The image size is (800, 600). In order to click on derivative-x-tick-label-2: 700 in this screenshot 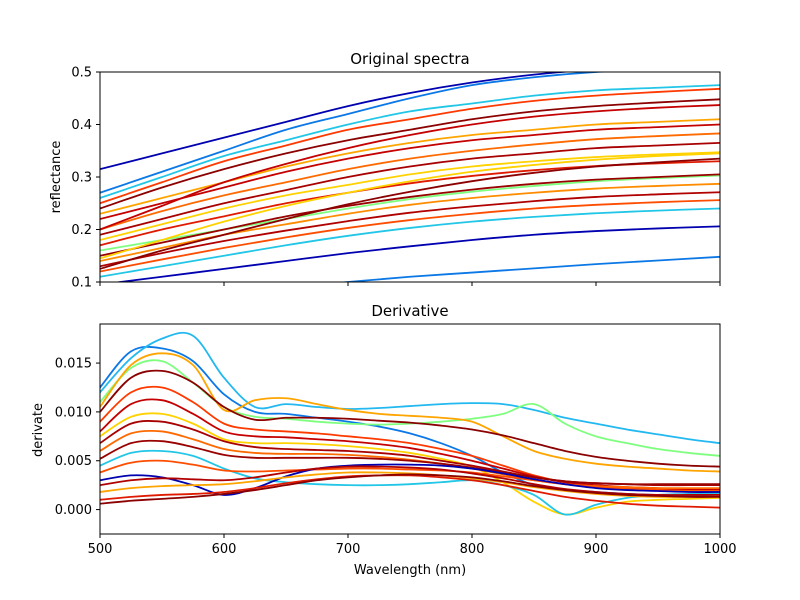, I will do `click(348, 549)`.